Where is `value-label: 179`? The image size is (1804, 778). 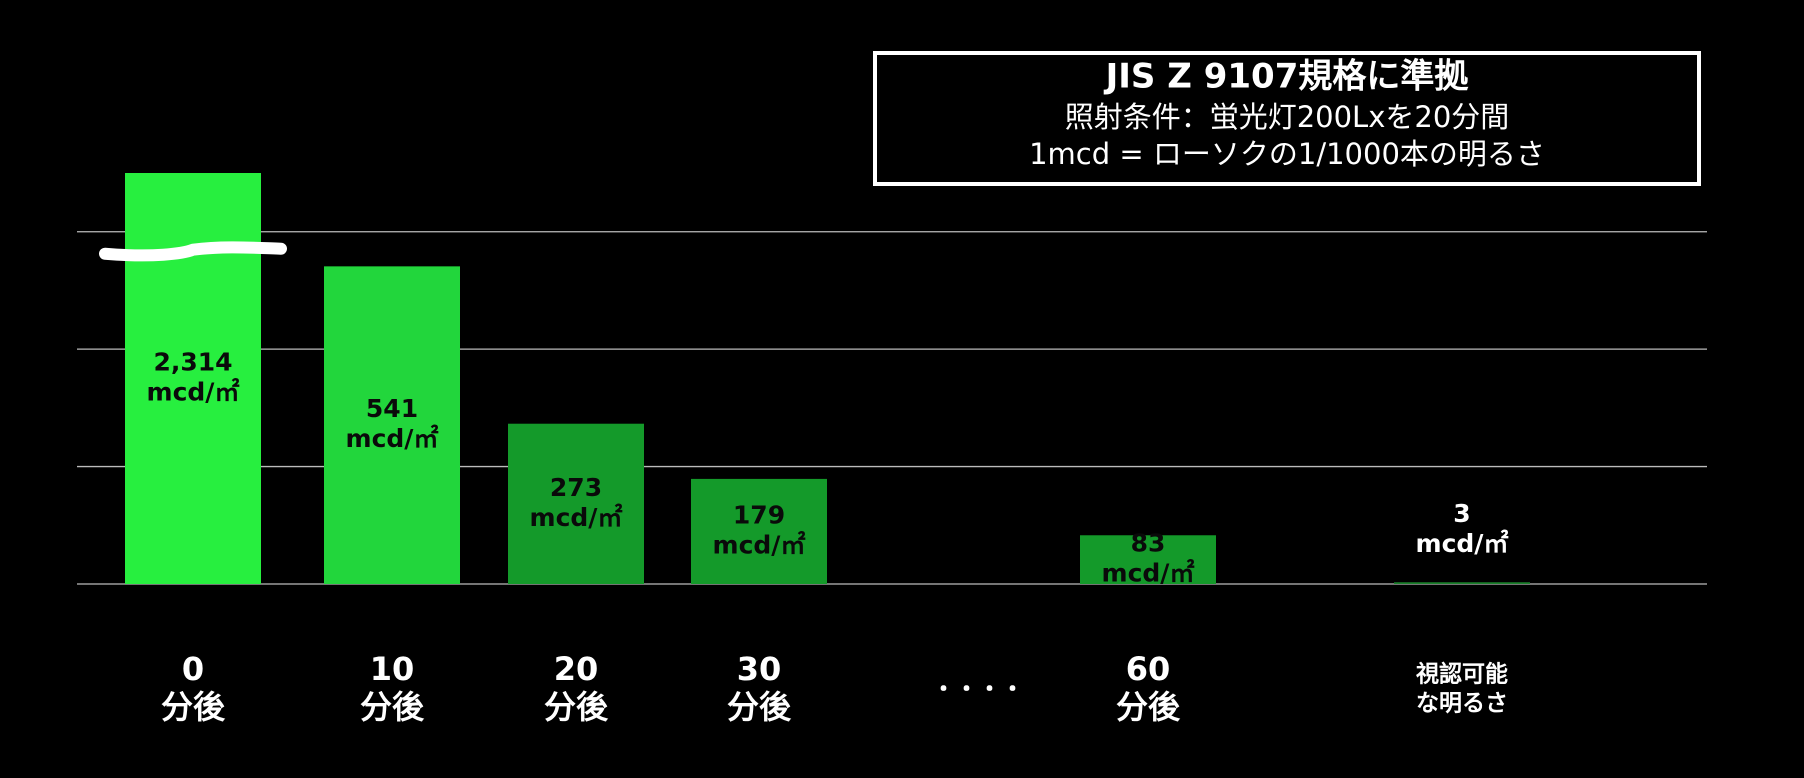 value-label: 179 is located at coordinates (759, 514).